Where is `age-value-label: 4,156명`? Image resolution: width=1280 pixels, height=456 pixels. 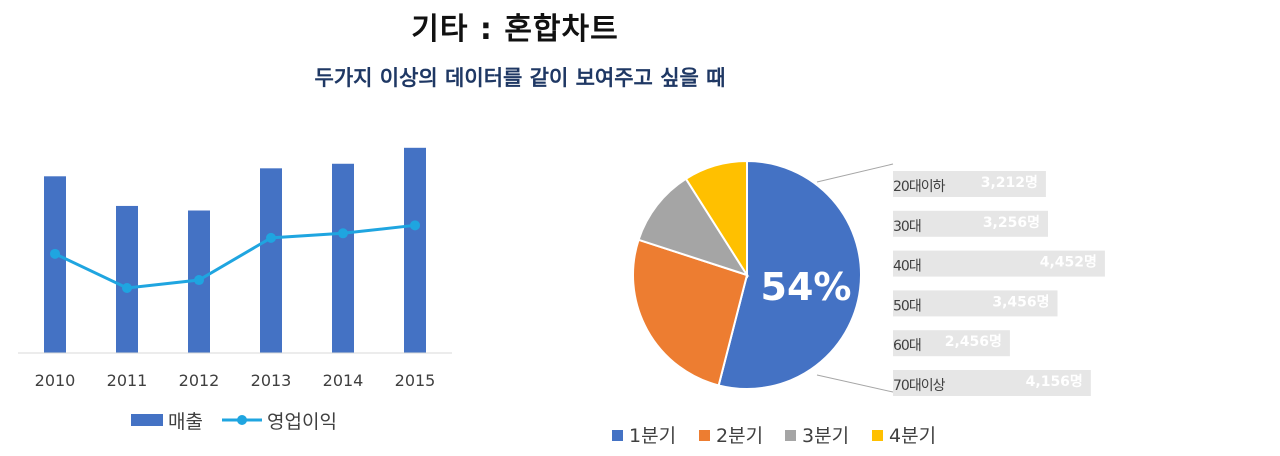
age-value-label: 4,156명 is located at coordinates (1054, 381).